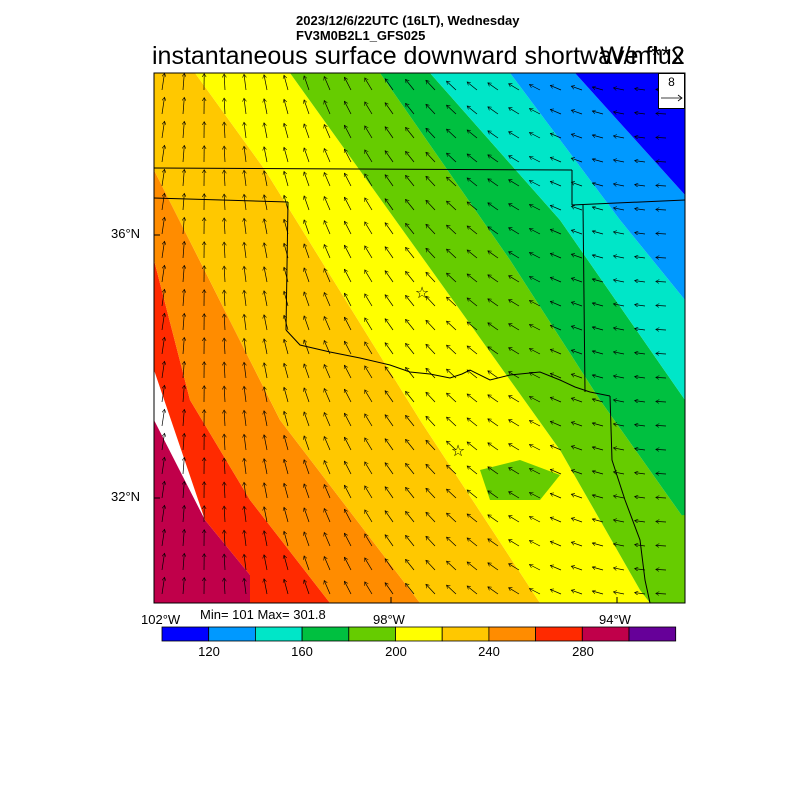 This screenshot has height=800, width=800. I want to click on colorbar, so click(419, 634).